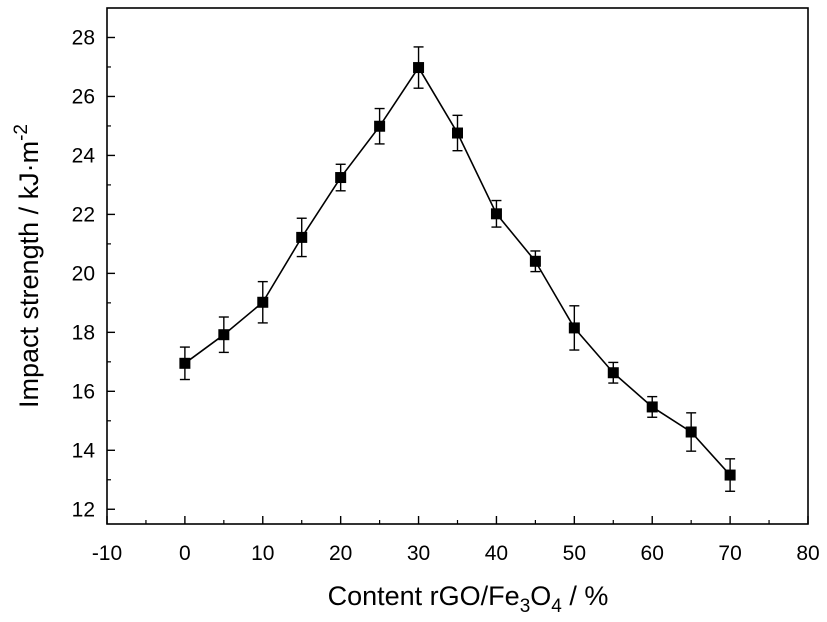 The height and width of the screenshot is (622, 827). I want to click on x-tick-label: 0, so click(185, 553).